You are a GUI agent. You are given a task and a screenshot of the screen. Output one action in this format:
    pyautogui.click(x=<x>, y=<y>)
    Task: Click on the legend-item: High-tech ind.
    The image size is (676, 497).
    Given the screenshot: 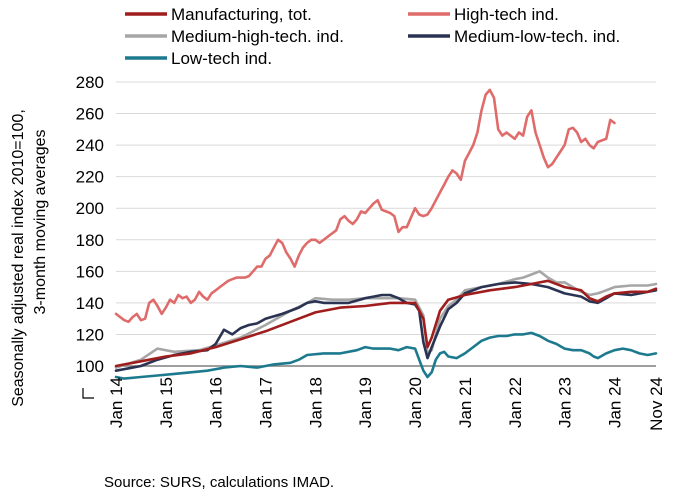 What is the action you would take?
    pyautogui.click(x=483, y=14)
    